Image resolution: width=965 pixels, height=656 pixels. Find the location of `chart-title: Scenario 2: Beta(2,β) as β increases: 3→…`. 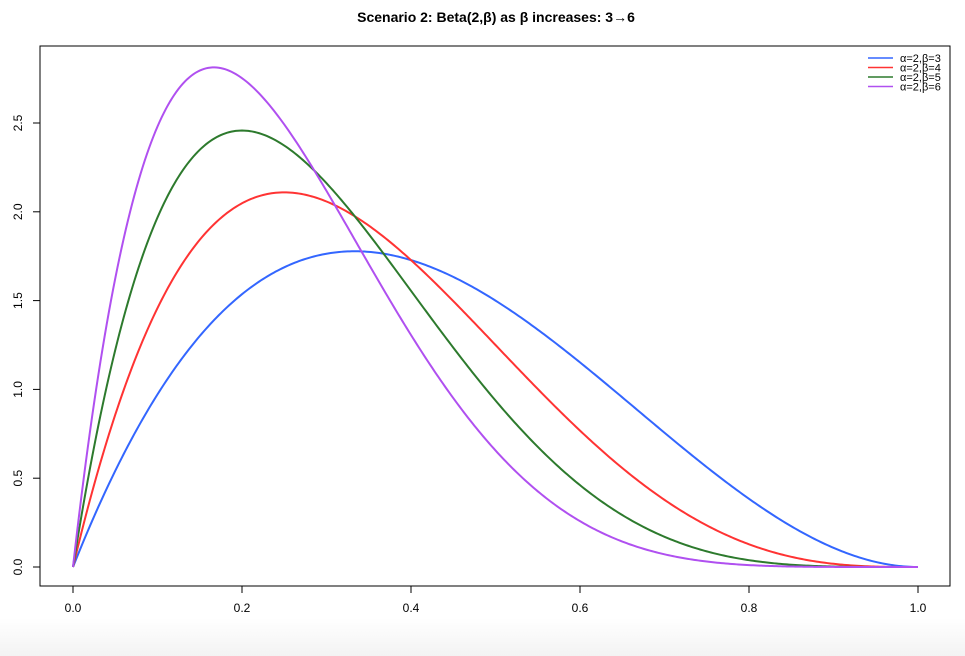

chart-title: Scenario 2: Beta(2,β) as β increases: 3→… is located at coordinates (496, 17).